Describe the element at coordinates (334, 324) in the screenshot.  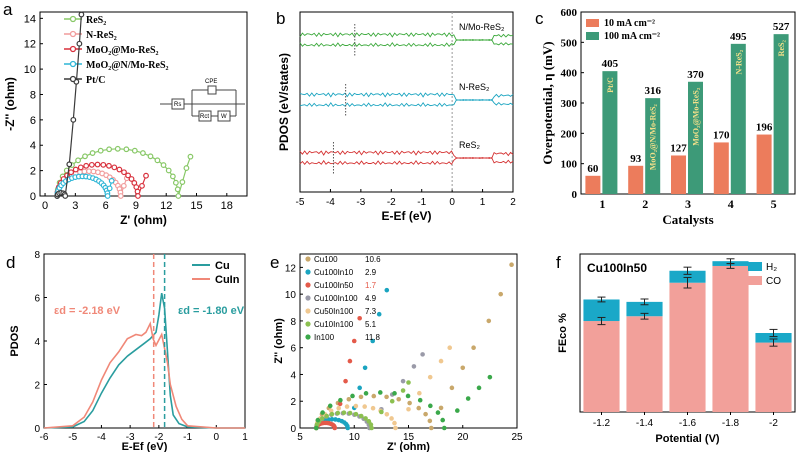
I see `legend-label: Cu10In100` at that location.